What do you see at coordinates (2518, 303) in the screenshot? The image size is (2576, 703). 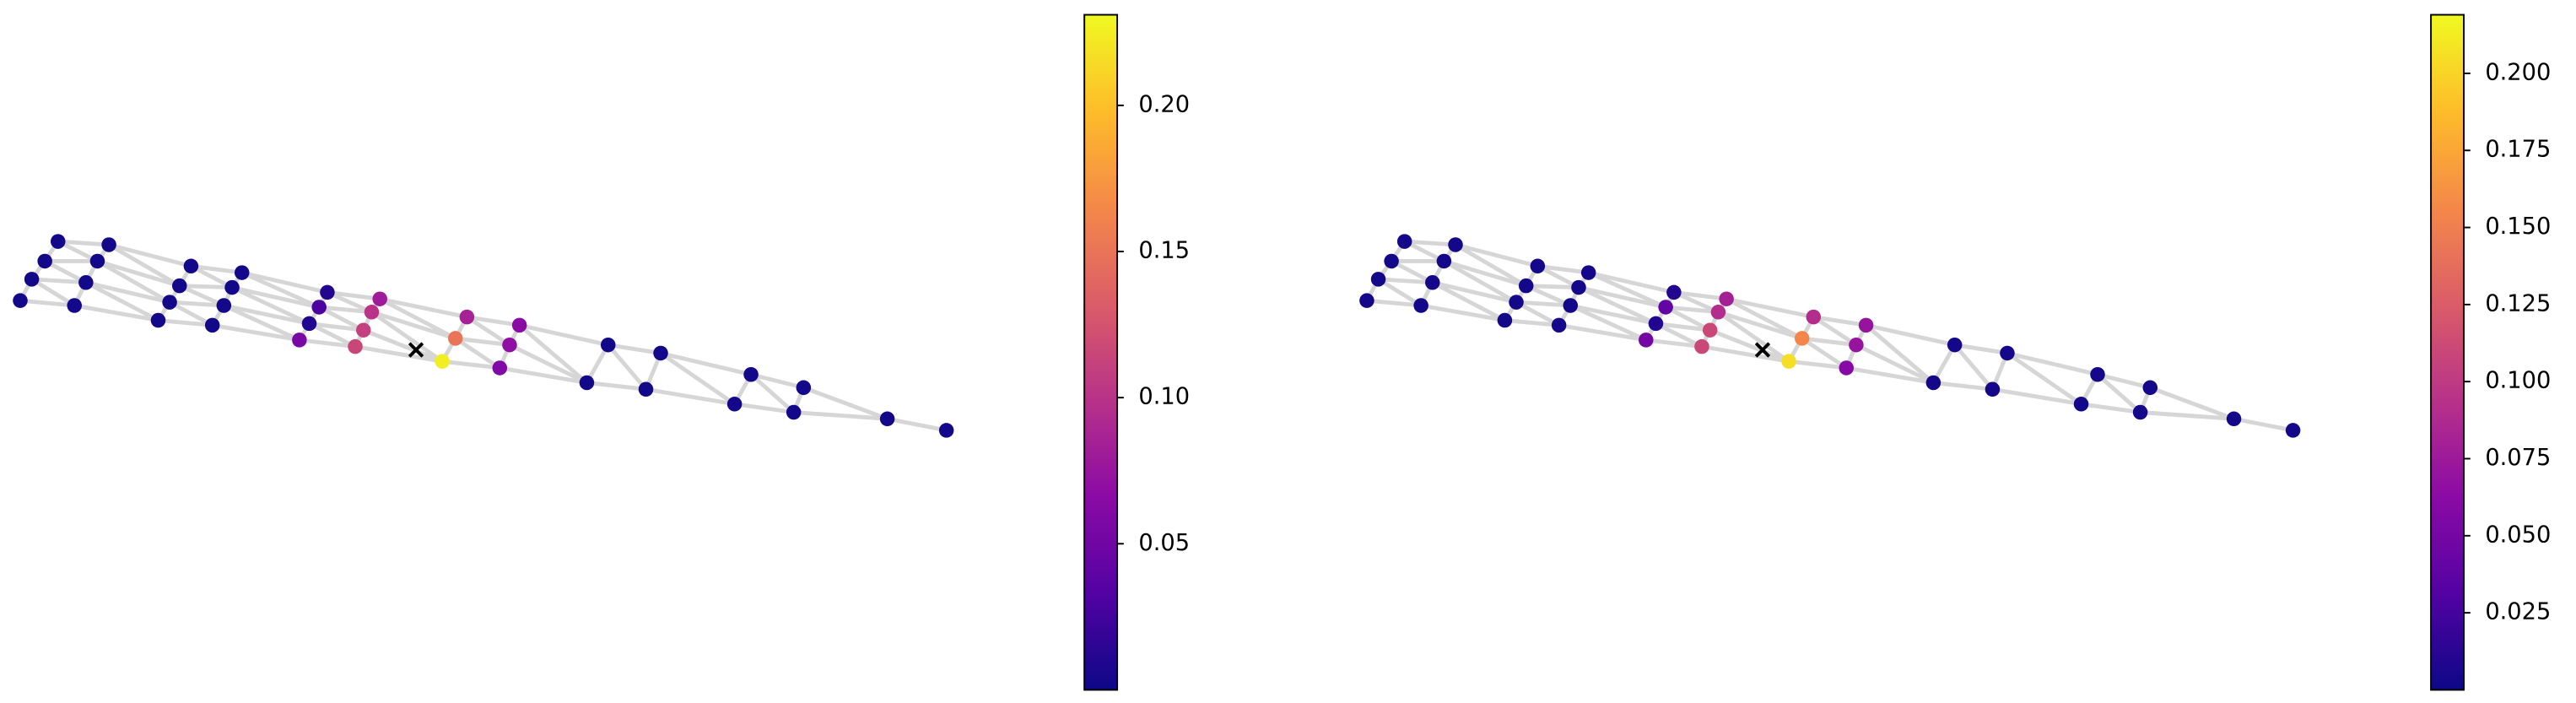 I see `colorbar-tick-label: 0.125` at bounding box center [2518, 303].